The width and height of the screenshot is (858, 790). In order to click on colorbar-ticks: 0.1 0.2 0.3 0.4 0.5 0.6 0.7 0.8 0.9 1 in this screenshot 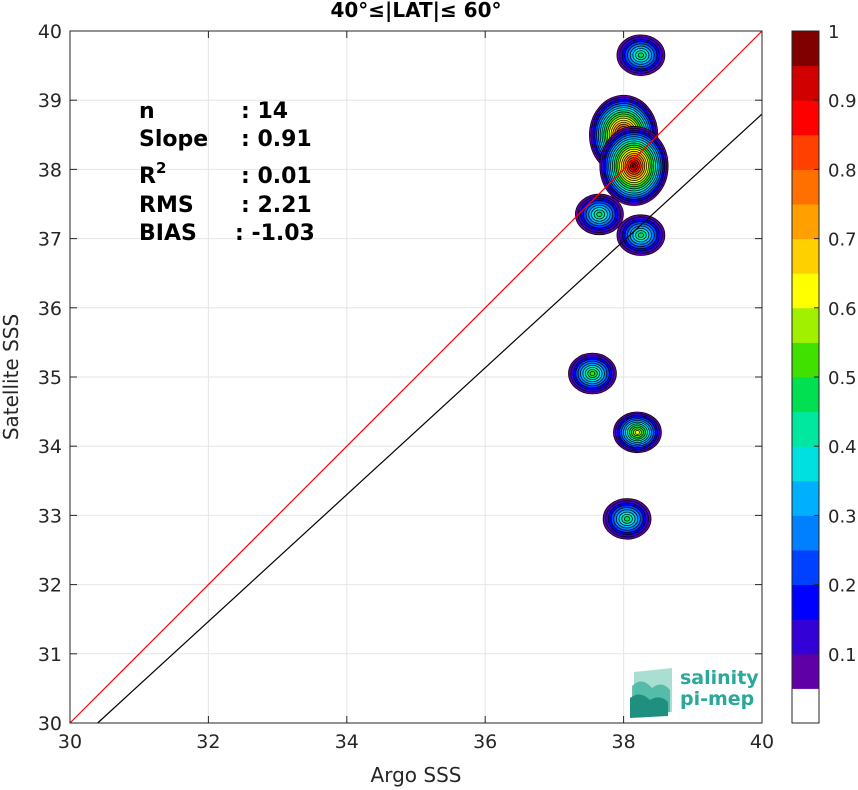, I will do `click(835, 344)`.